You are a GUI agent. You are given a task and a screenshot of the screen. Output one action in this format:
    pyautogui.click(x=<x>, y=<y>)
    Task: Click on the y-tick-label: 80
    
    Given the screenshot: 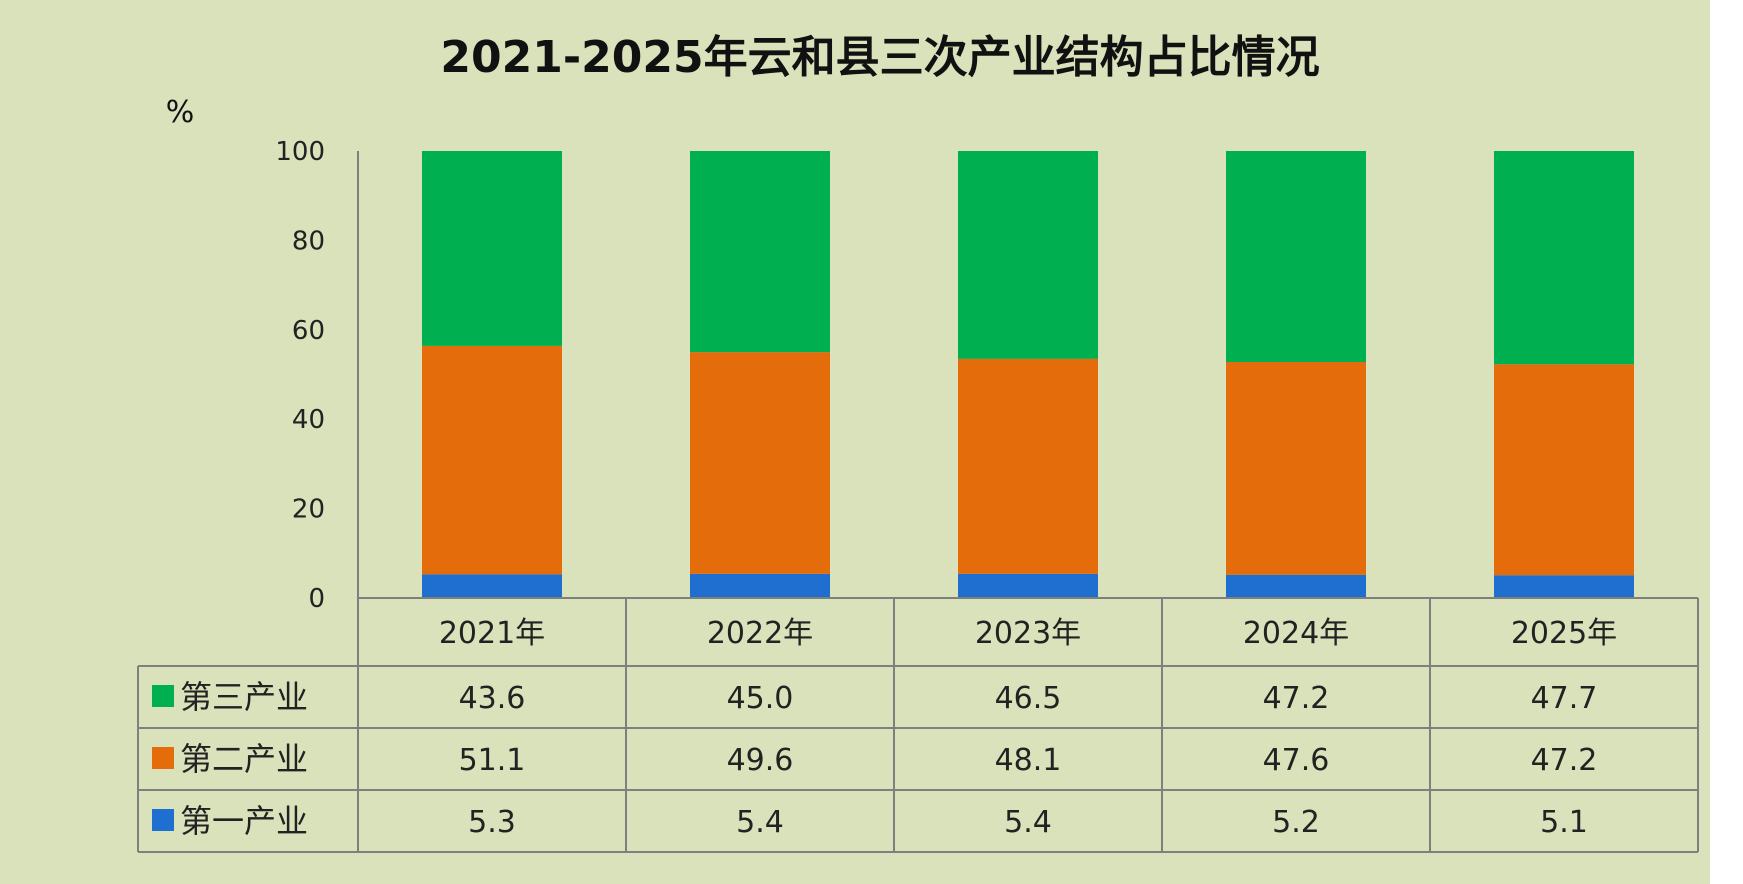 What is the action you would take?
    pyautogui.click(x=308, y=241)
    